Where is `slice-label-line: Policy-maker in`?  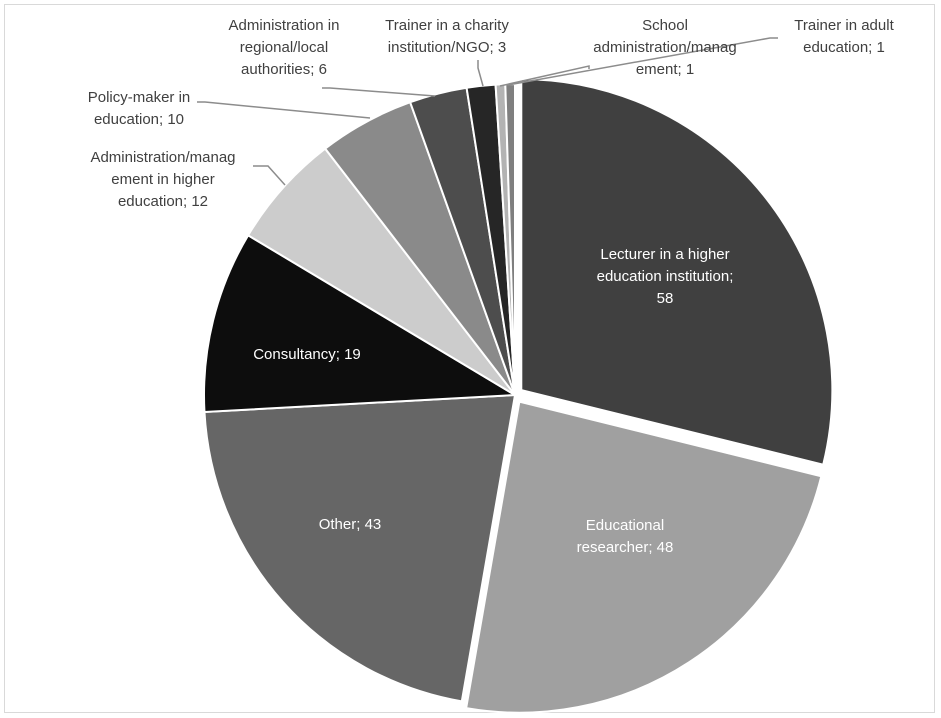 slice-label-line: Policy-maker in is located at coordinates (139, 97).